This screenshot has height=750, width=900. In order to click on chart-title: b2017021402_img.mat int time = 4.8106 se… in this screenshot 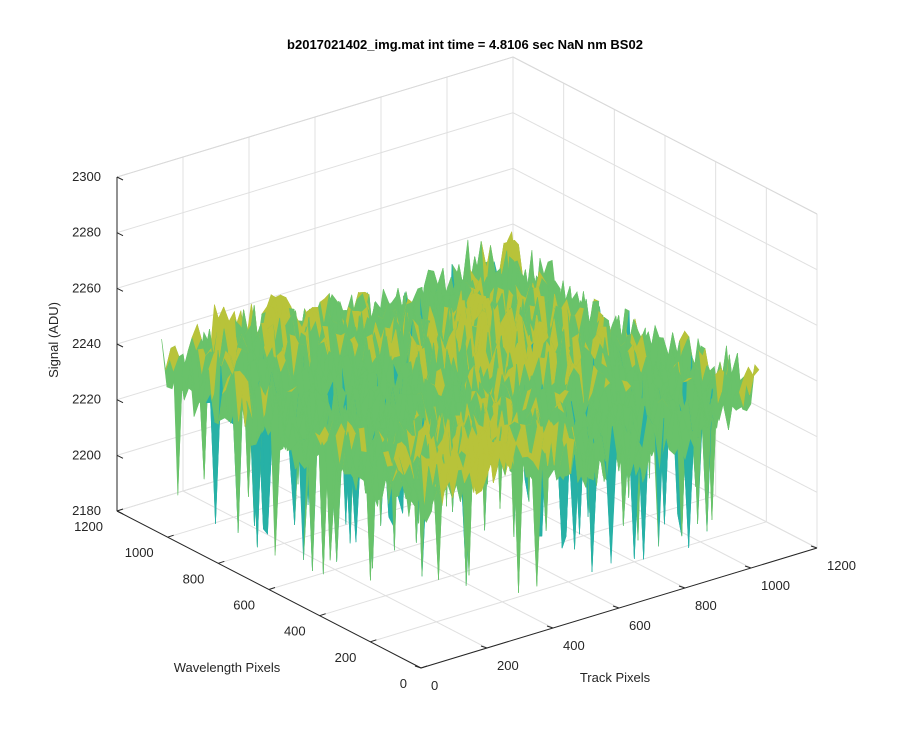, I will do `click(465, 44)`.